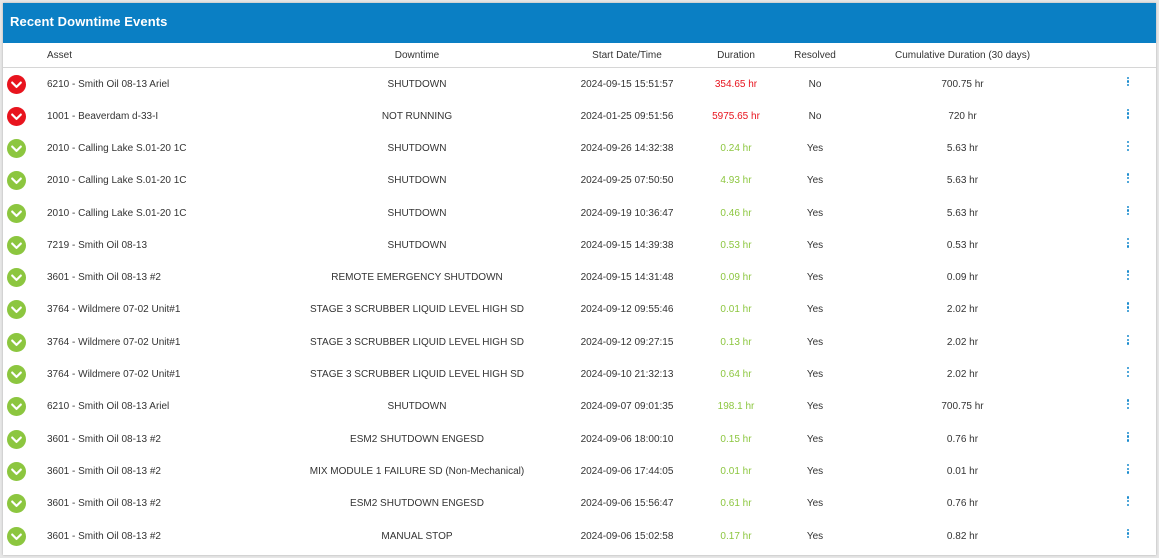 This screenshot has width=1159, height=558. Describe the element at coordinates (736, 375) in the screenshot. I see `duration-cell: 0.64 hr` at that location.